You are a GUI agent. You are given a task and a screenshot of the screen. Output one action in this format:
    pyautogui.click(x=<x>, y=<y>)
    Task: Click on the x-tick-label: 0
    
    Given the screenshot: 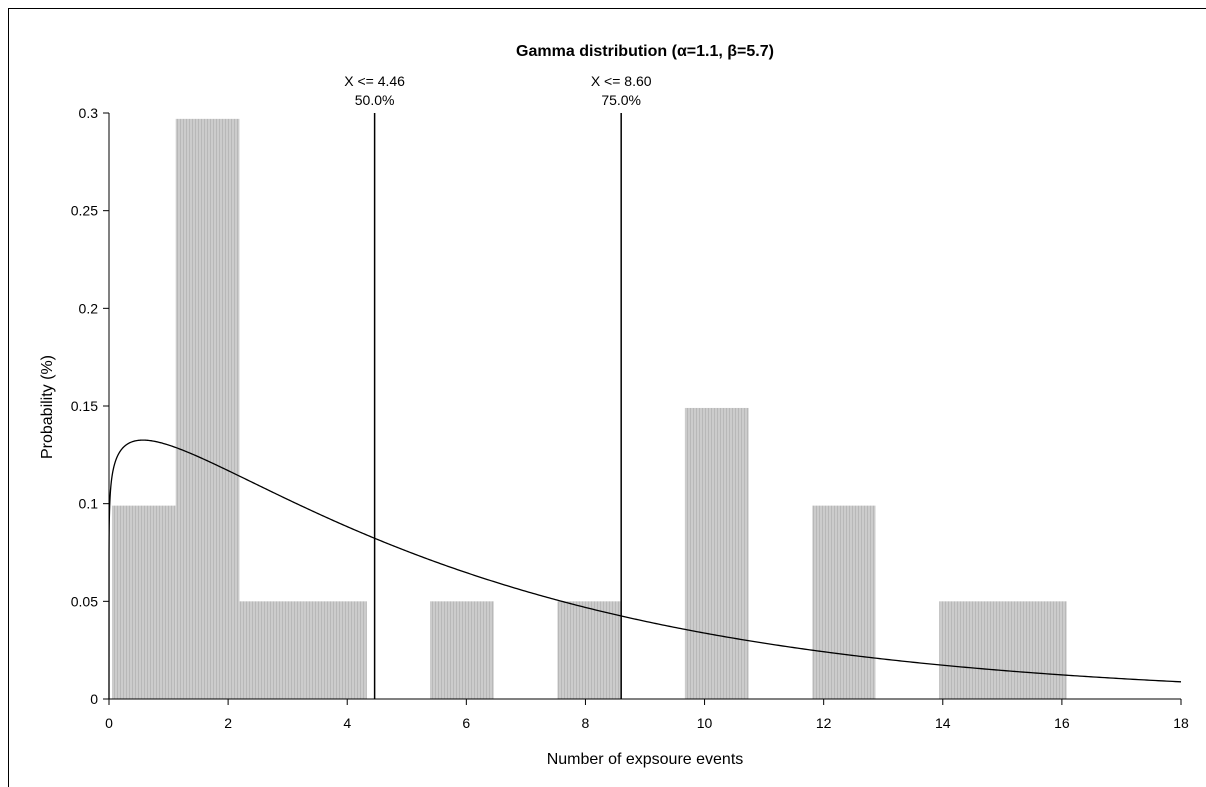 What is the action you would take?
    pyautogui.click(x=109, y=723)
    